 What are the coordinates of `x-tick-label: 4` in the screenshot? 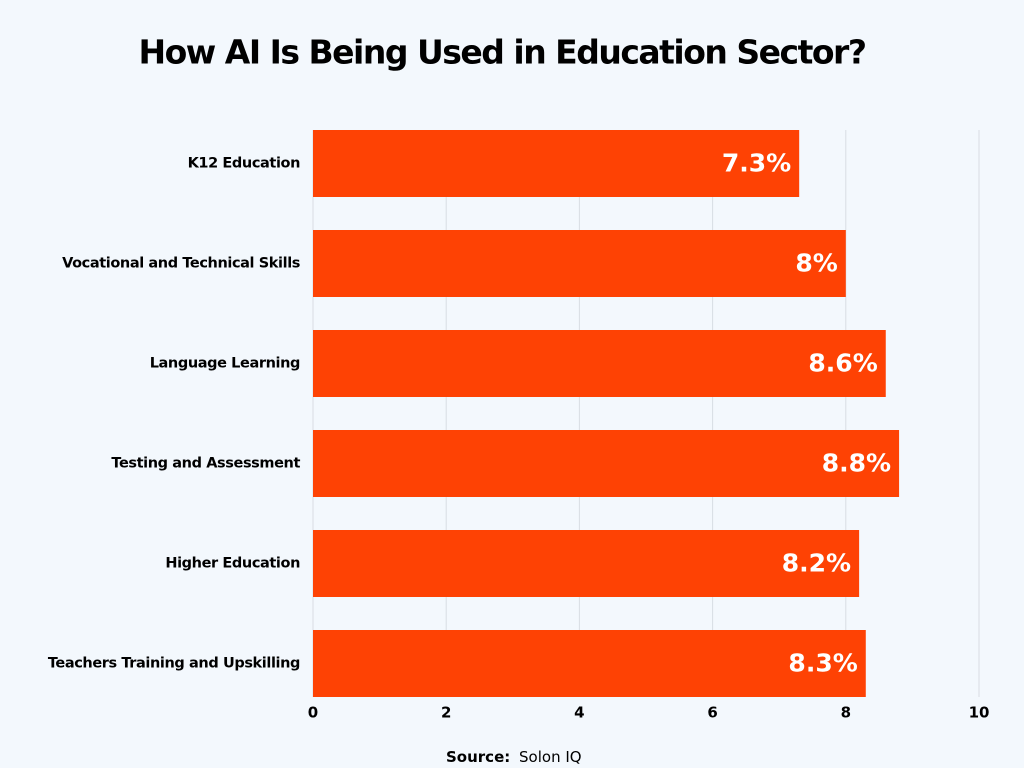 It's located at (579, 713).